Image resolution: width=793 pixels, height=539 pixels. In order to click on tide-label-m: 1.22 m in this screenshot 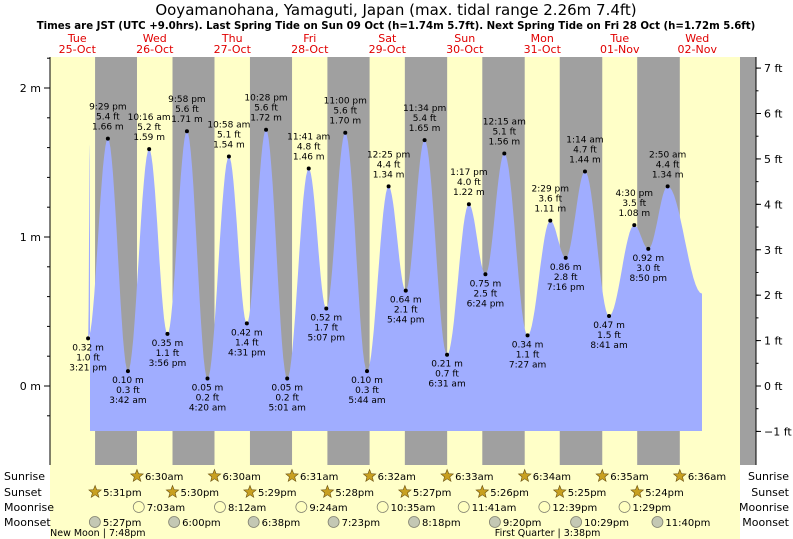, I will do `click(469, 193)`.